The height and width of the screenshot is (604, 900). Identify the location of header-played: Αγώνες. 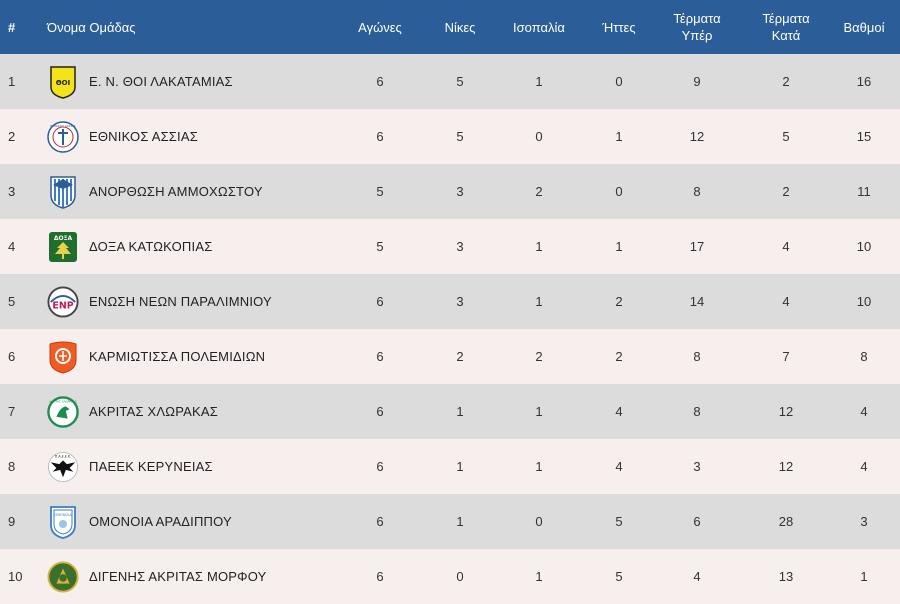
(380, 27).